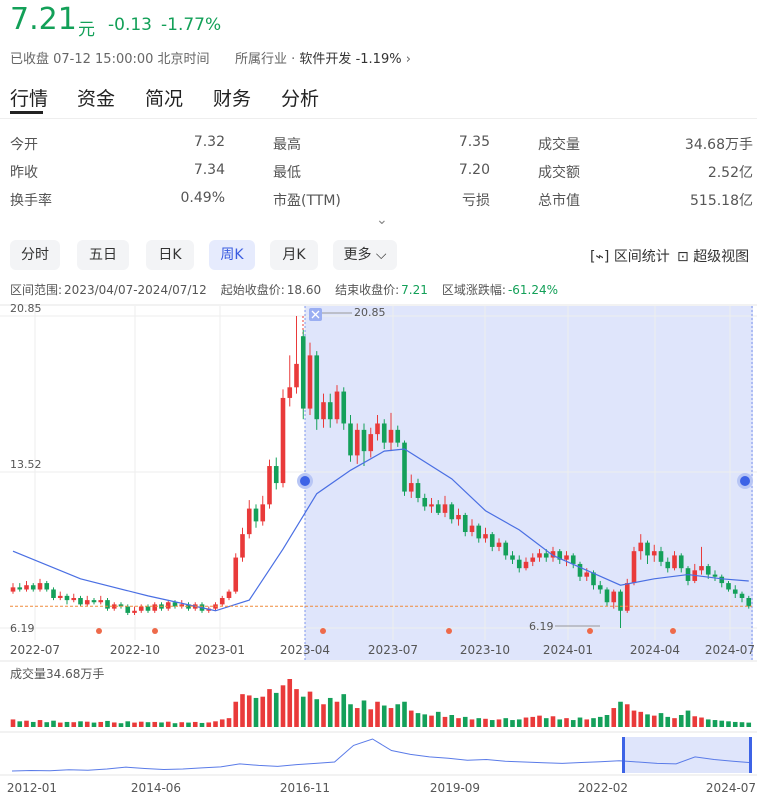 The height and width of the screenshot is (801, 757). I want to click on stat-label: 换手率, so click(31, 201).